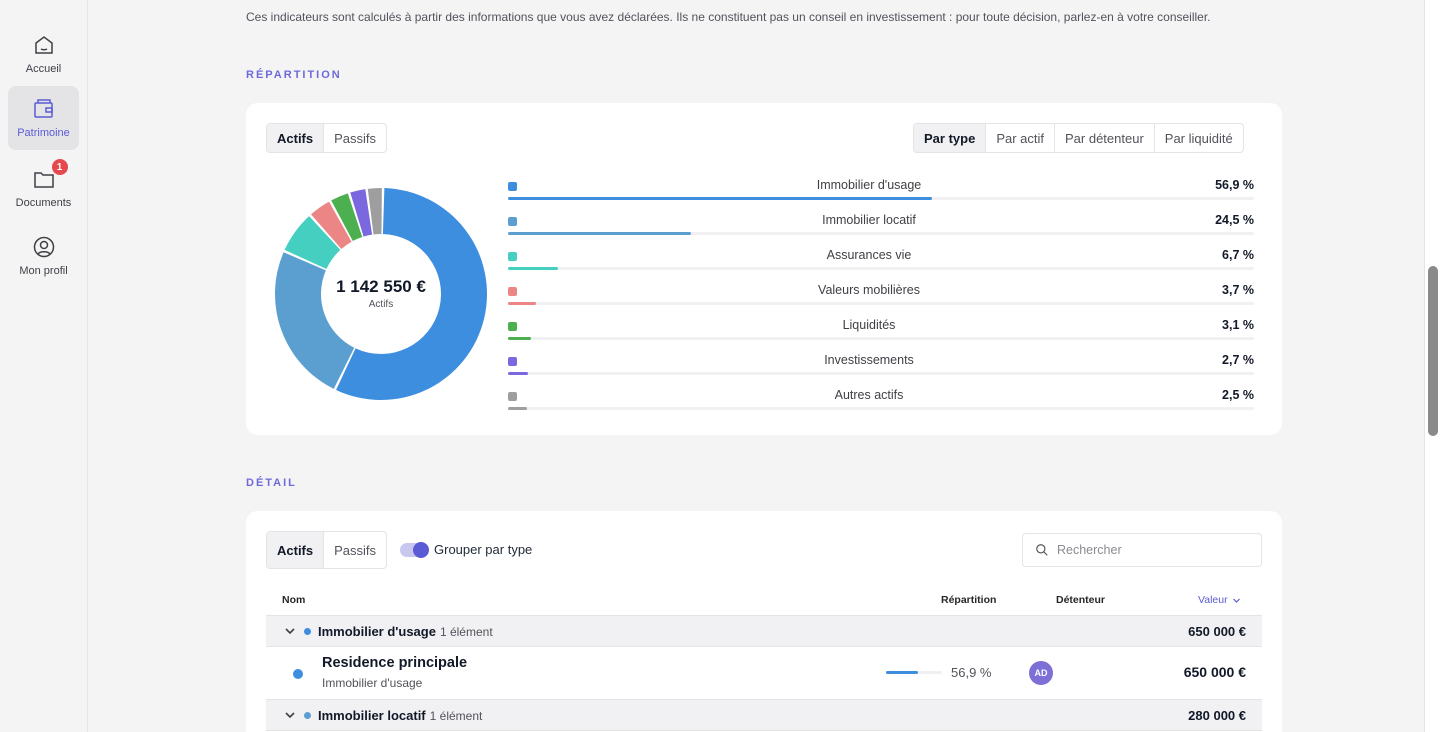 This screenshot has width=1440, height=732. What do you see at coordinates (869, 220) in the screenshot?
I see `legend-label: Immobilier locatif` at bounding box center [869, 220].